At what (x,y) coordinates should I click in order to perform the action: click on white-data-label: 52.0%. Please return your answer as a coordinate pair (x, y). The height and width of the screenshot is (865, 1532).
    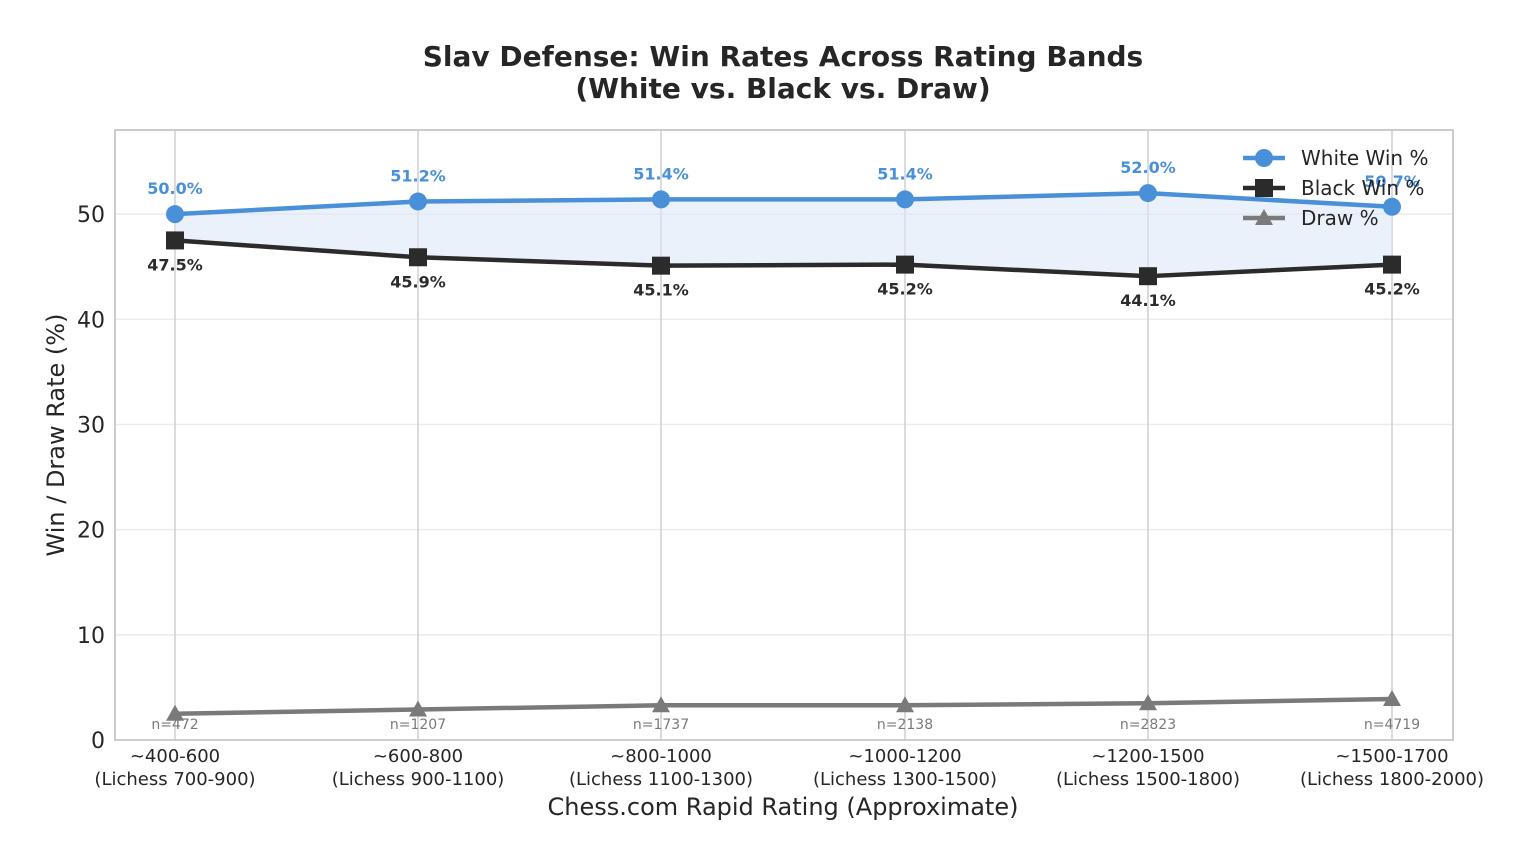
    Looking at the image, I should click on (1148, 167).